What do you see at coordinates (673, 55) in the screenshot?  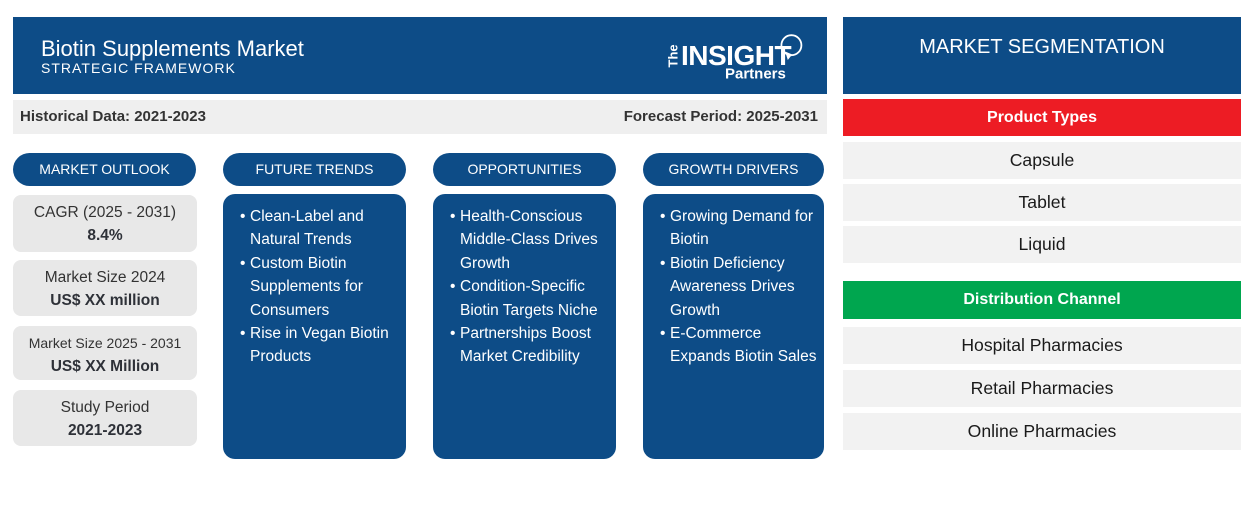 I see `svg-text: The` at bounding box center [673, 55].